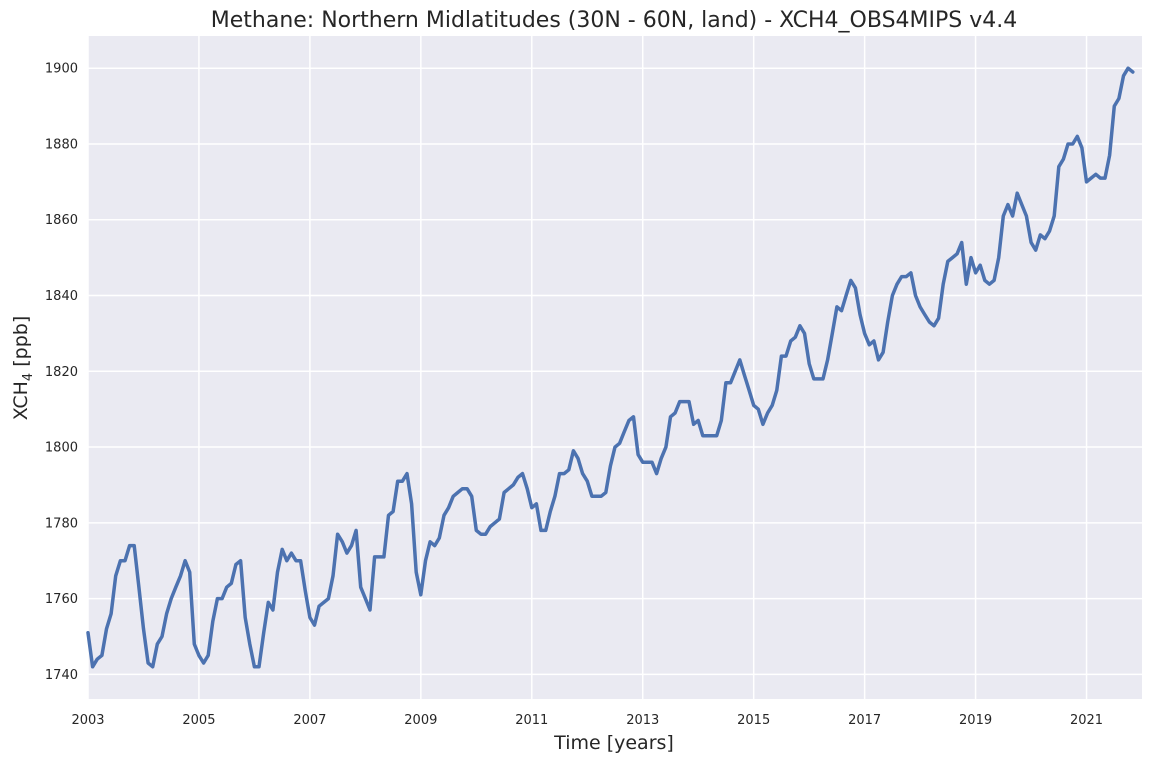 Image resolution: width=1152 pixels, height=763 pixels. Describe the element at coordinates (21, 400) in the screenshot. I see `y-axis-label-main: XCH` at that location.